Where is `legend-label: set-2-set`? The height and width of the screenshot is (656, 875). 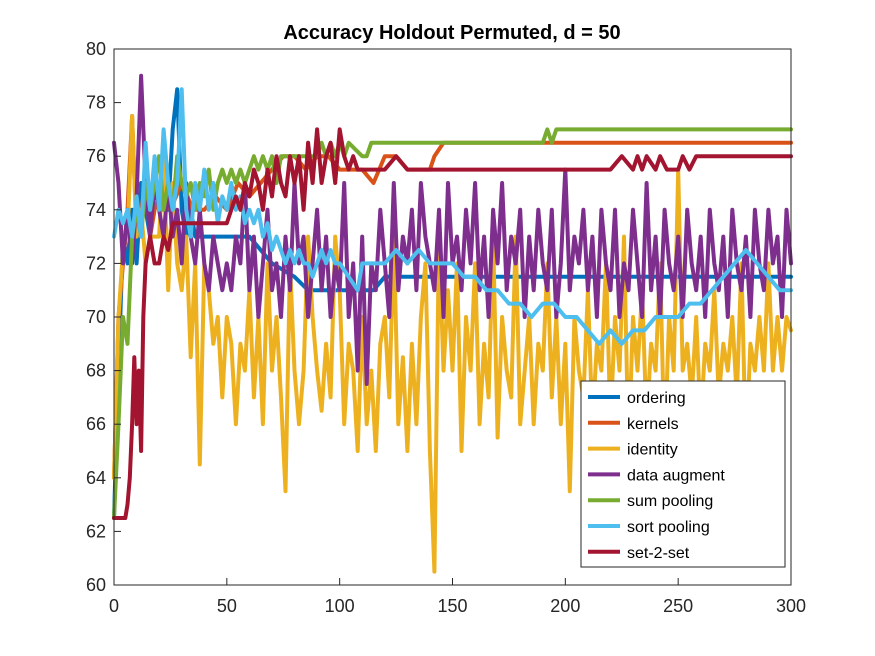 legend-label: set-2-set is located at coordinates (658, 553).